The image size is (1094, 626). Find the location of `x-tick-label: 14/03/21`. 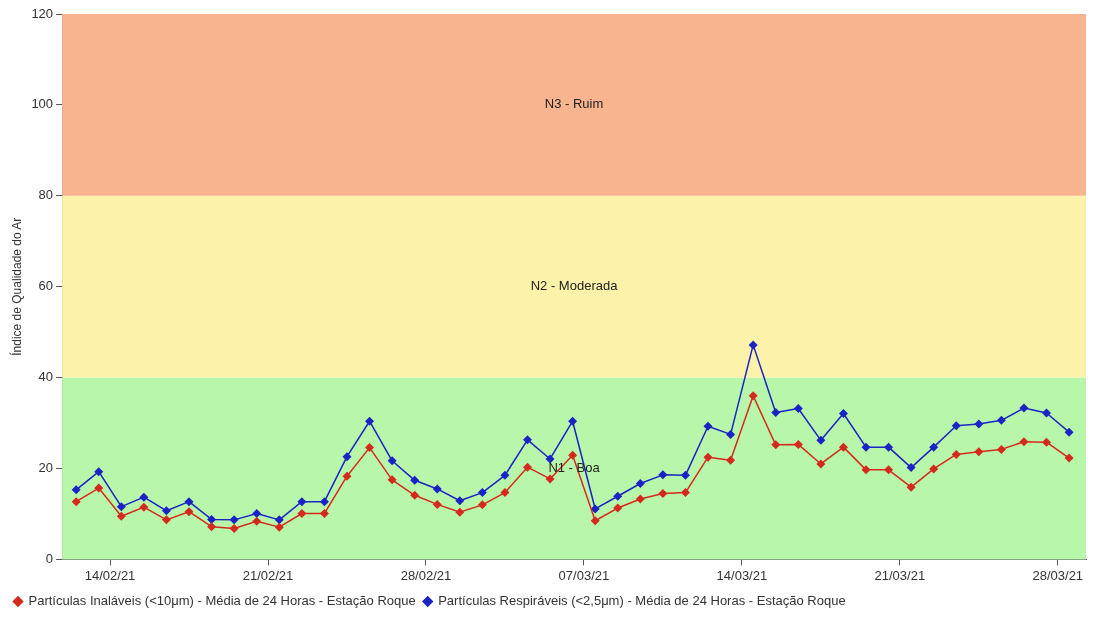

x-tick-label: 14/03/21 is located at coordinates (742, 575).